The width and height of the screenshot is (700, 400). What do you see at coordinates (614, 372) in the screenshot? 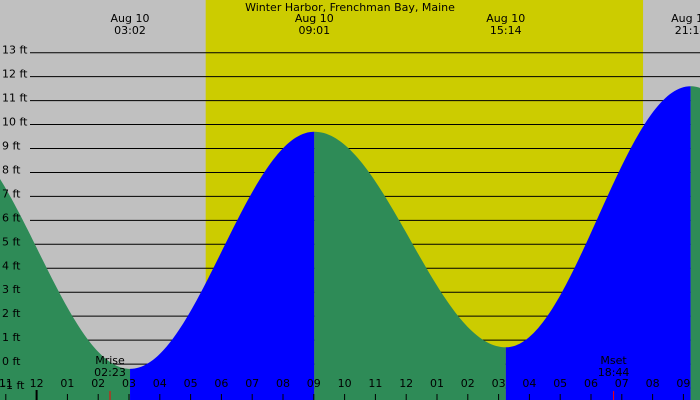
I see `moon-time: 18:44` at bounding box center [614, 372].